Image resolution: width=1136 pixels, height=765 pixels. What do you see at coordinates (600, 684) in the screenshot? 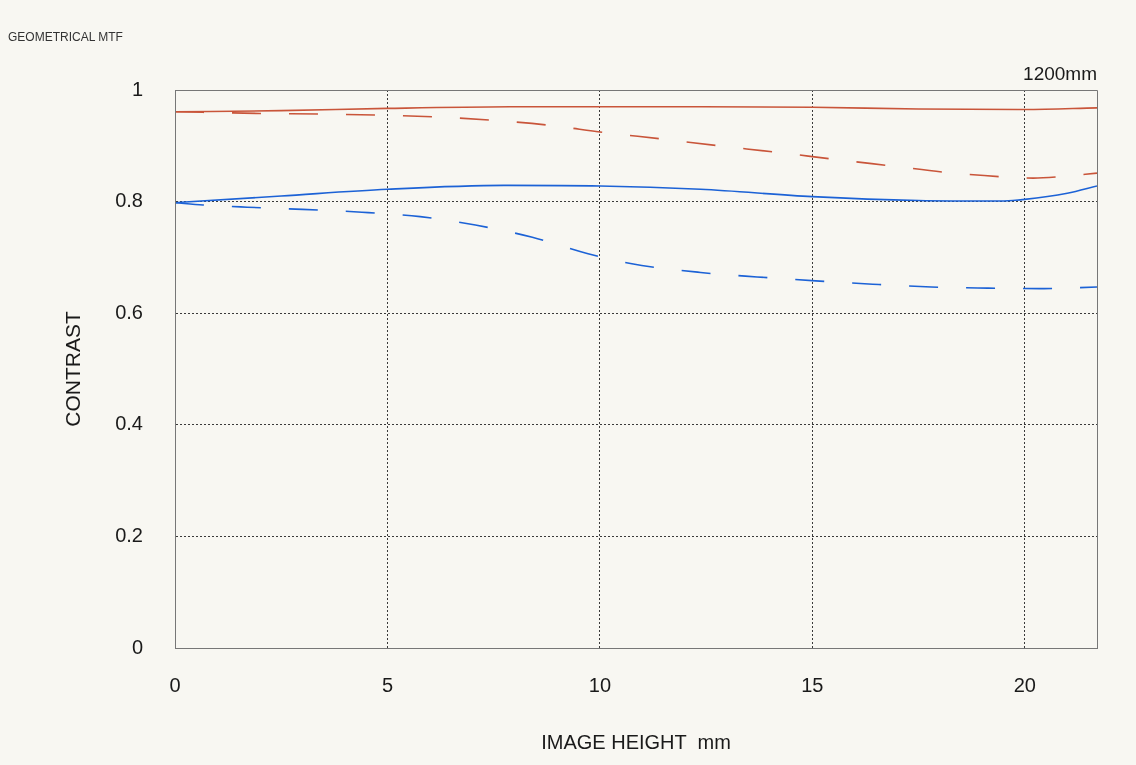
I see `x-tick-label: 10` at bounding box center [600, 684].